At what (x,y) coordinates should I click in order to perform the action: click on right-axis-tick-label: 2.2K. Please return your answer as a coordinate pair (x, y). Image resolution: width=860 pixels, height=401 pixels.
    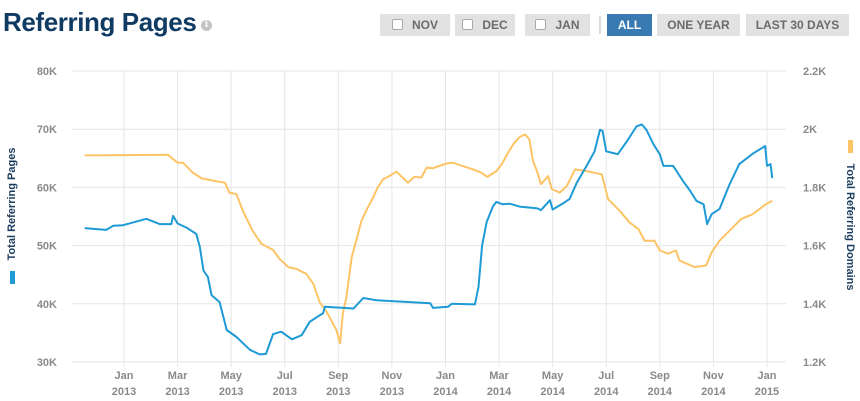
    Looking at the image, I should click on (814, 72).